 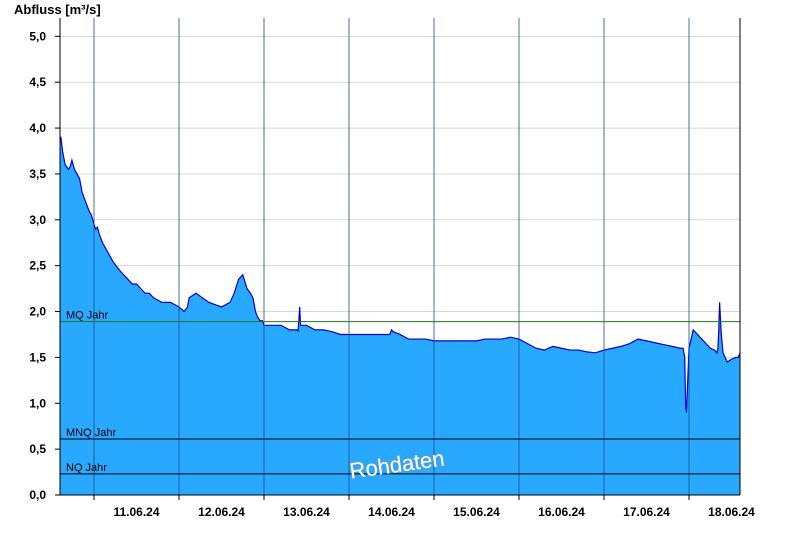 What do you see at coordinates (136, 512) in the screenshot?
I see `x-tick-label: 11.06.24` at bounding box center [136, 512].